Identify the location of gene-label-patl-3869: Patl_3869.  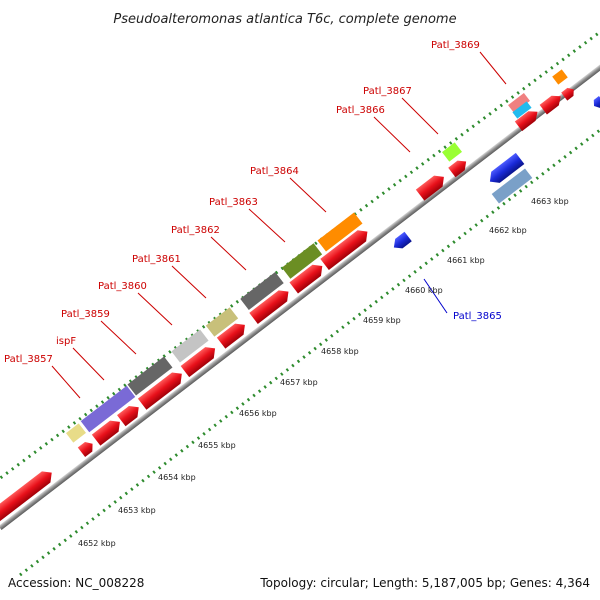
(455, 45).